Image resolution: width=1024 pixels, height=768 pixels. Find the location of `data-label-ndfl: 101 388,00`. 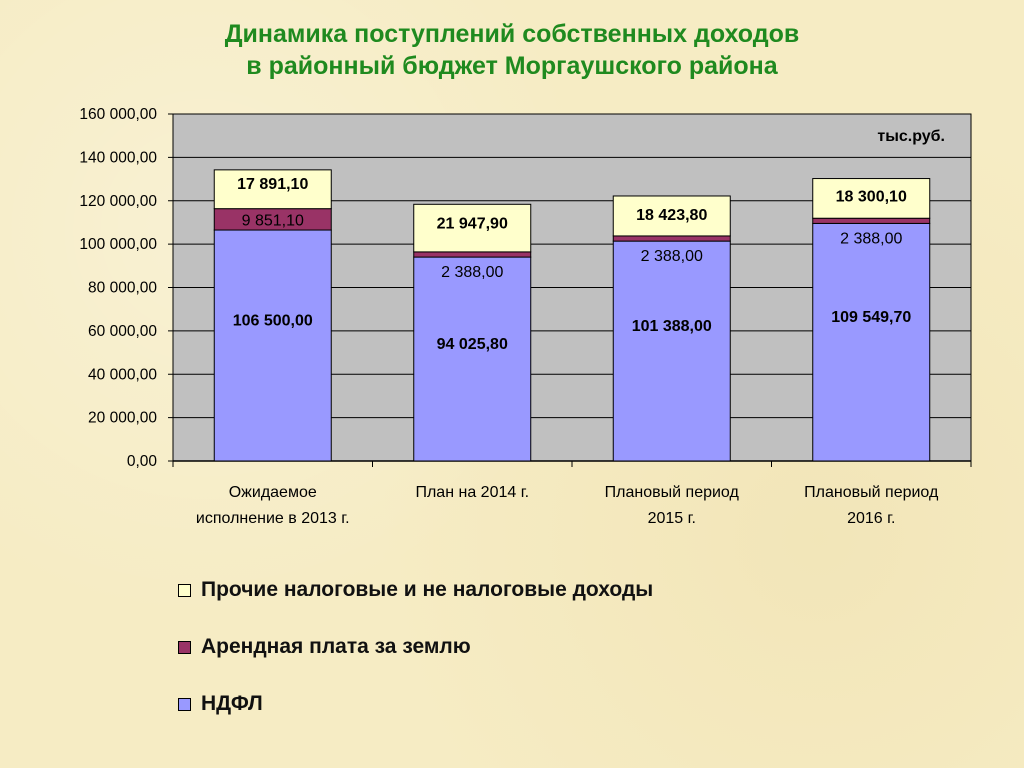

data-label-ndfl: 101 388,00 is located at coordinates (672, 326).